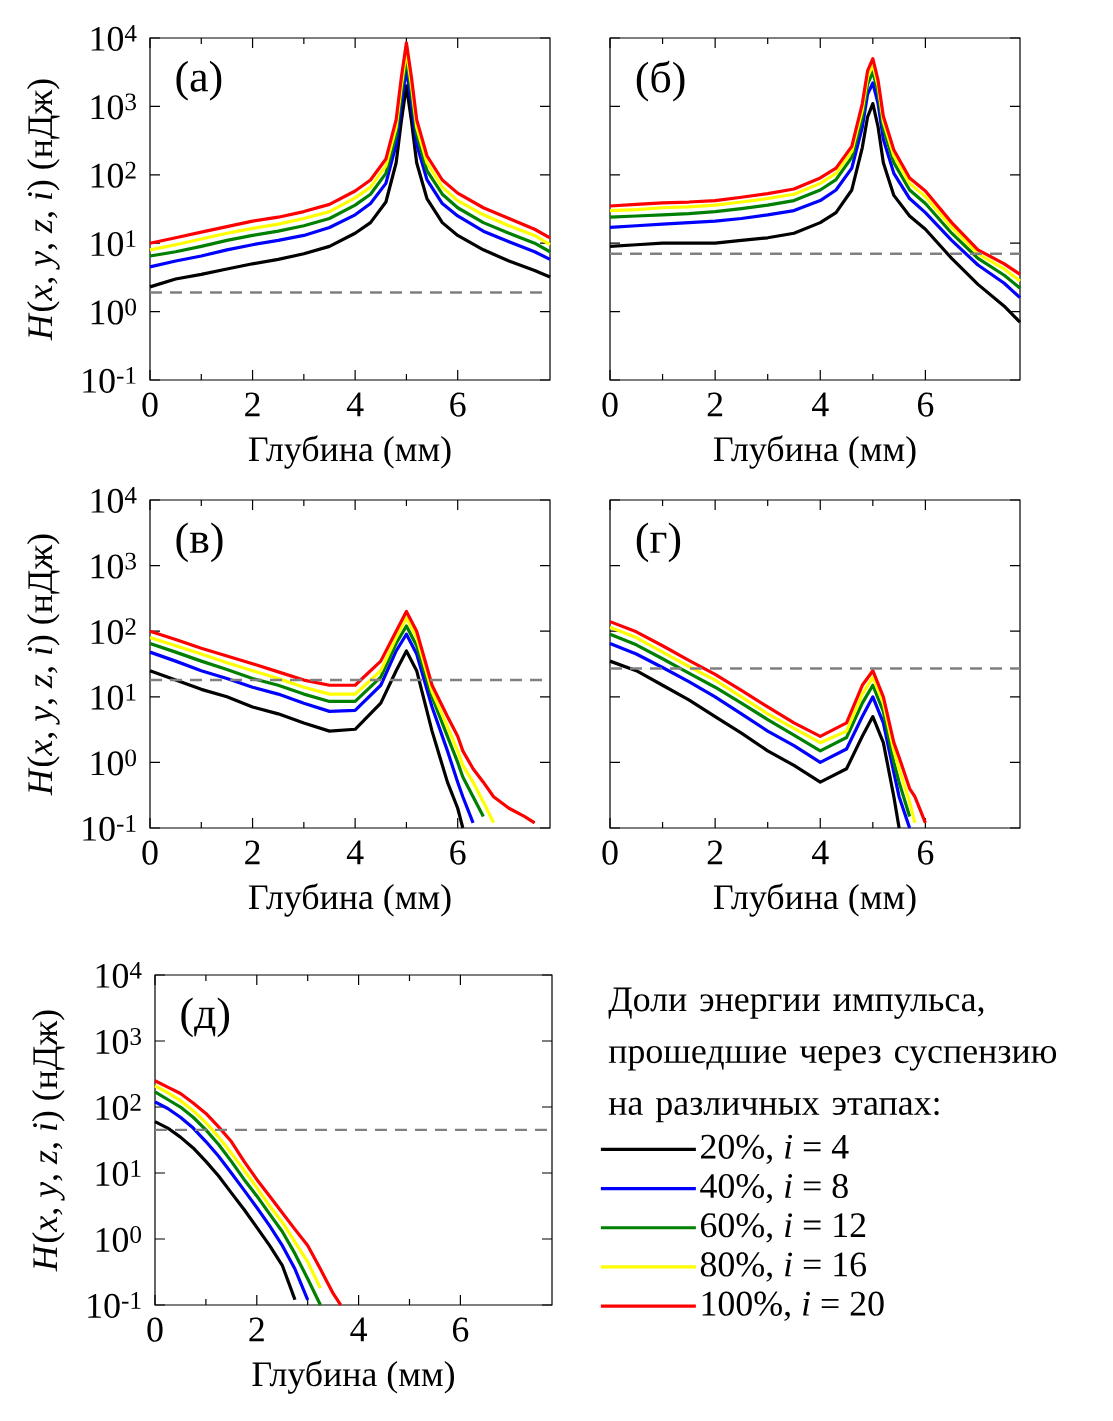 The image size is (1113, 1421). Describe the element at coordinates (774, 1188) in the screenshot. I see `legend-label: 40%, i = 8` at that location.